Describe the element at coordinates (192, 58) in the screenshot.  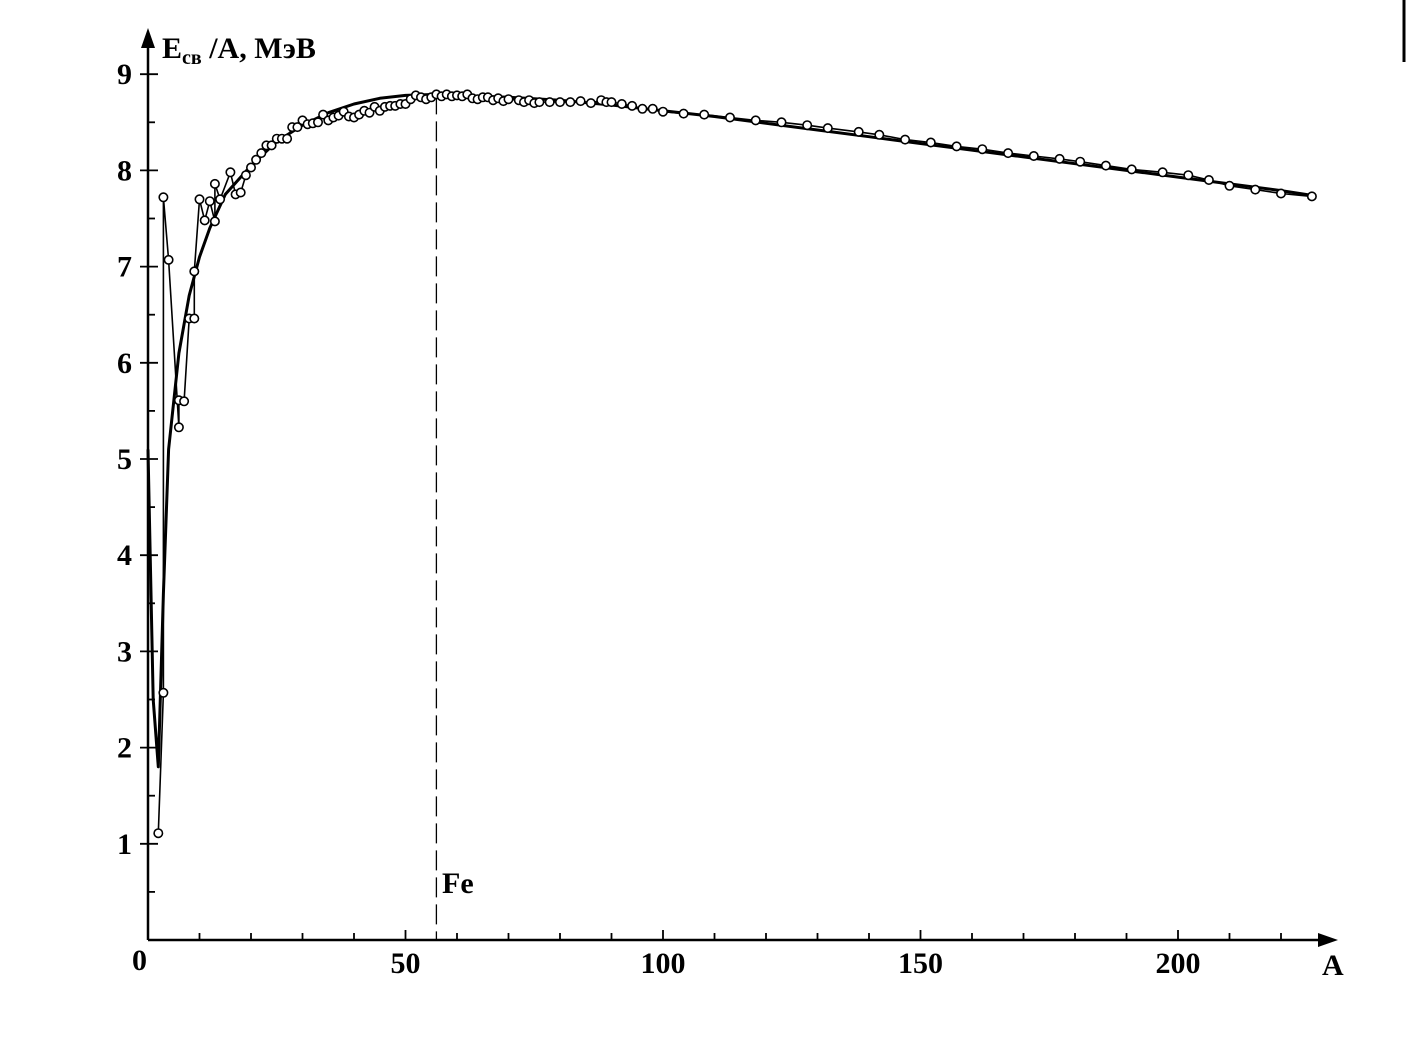
I see `y-axis-title-subscript: св` at that location.